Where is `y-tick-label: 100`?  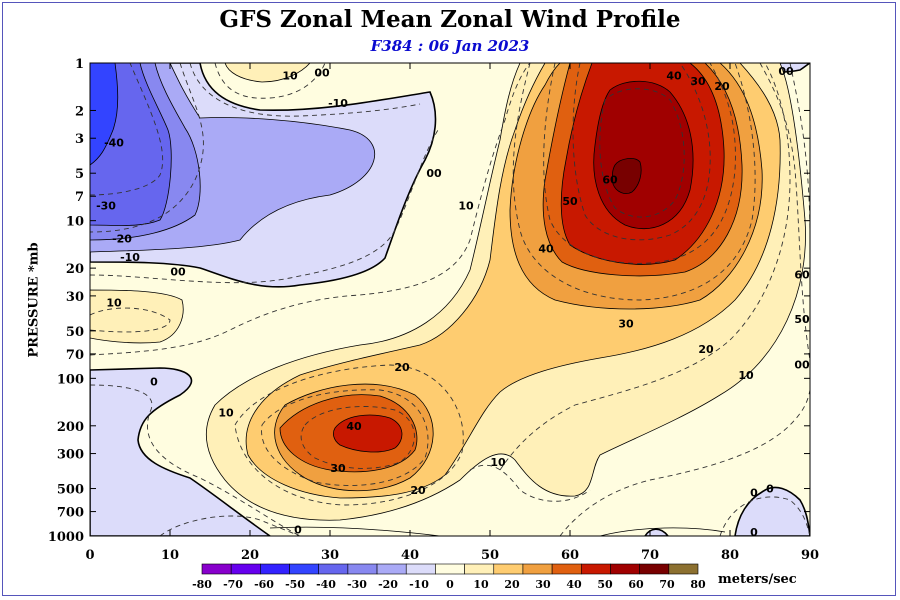
y-tick-label: 100 is located at coordinates (70, 379).